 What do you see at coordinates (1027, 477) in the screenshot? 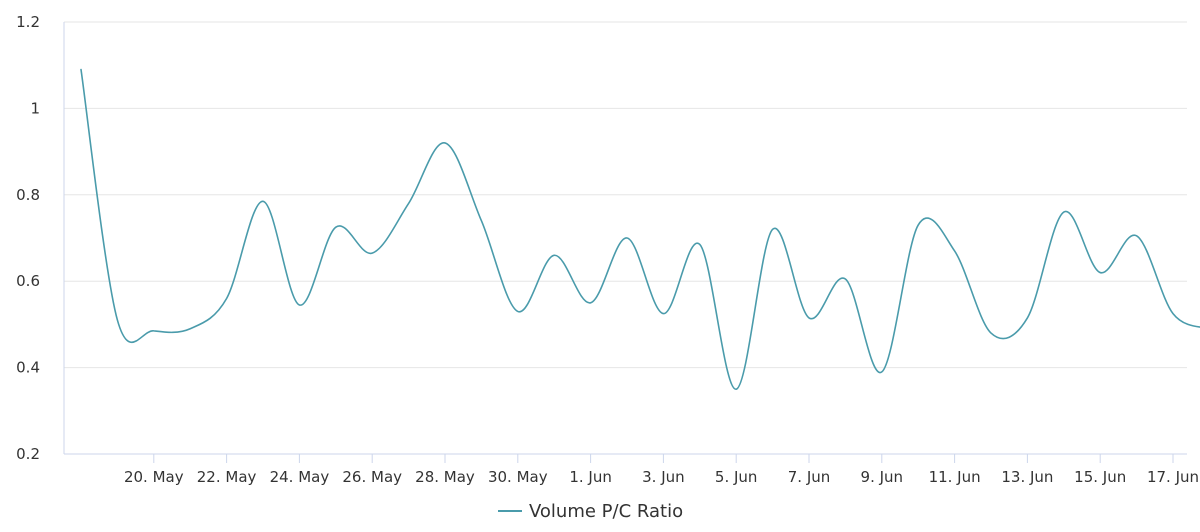
I see `x-tick-label: 13. Jun` at bounding box center [1027, 477].